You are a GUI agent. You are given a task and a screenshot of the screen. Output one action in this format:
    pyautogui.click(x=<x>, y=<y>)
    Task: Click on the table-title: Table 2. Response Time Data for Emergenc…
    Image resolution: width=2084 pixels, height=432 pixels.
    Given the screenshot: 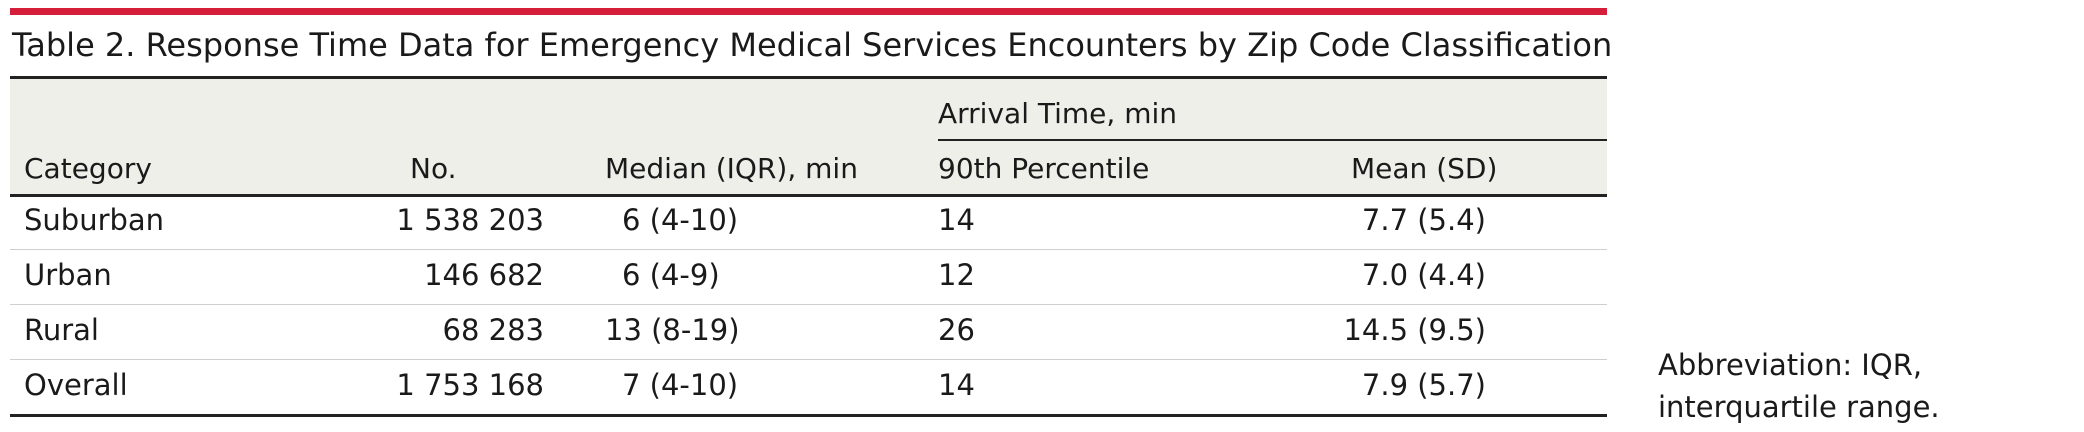 What is the action you would take?
    pyautogui.click(x=812, y=45)
    